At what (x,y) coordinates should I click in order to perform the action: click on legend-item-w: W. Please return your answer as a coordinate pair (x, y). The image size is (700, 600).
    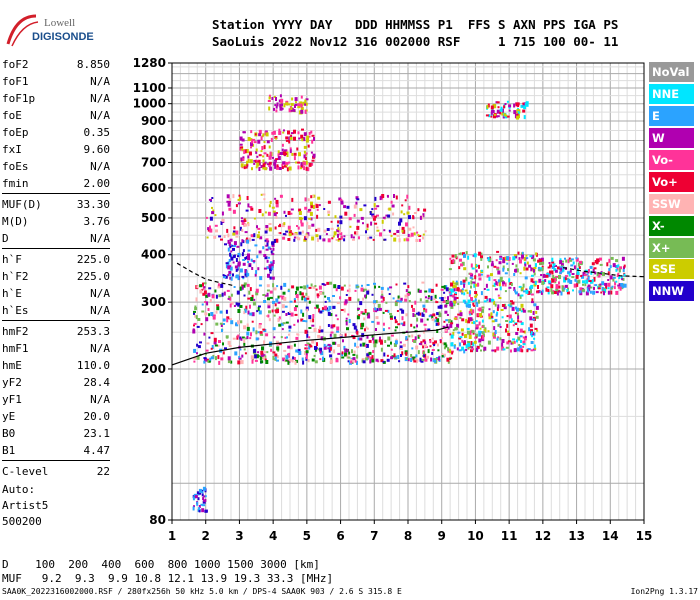
    Looking at the image, I should click on (671, 137).